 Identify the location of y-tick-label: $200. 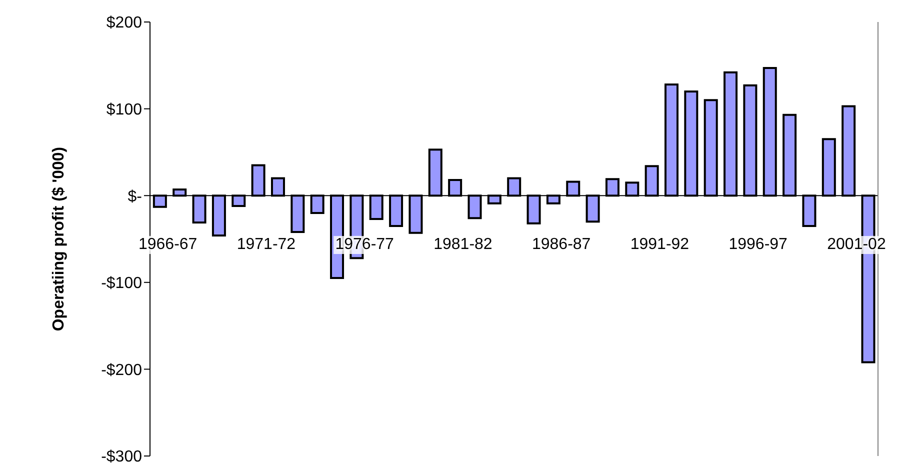
(124, 23).